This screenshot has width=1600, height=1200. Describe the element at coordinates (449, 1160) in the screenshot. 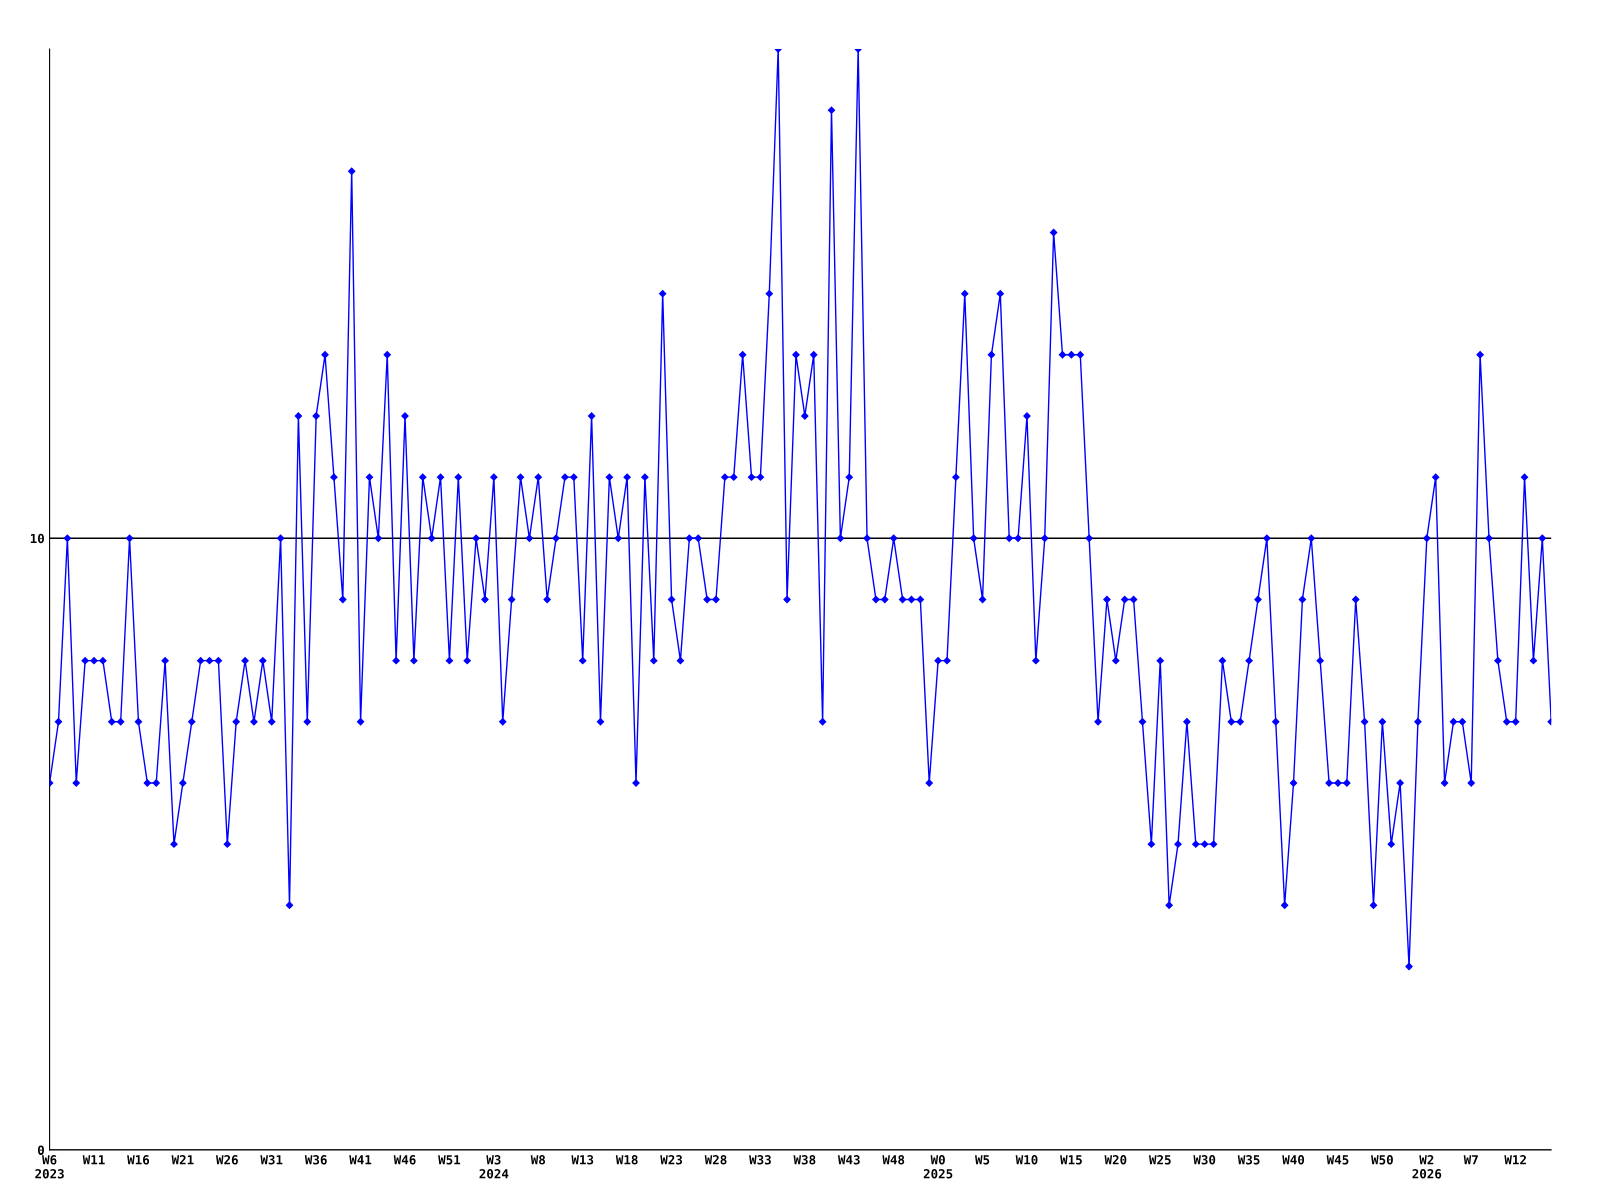

I see `x-tick-label: W51` at that location.